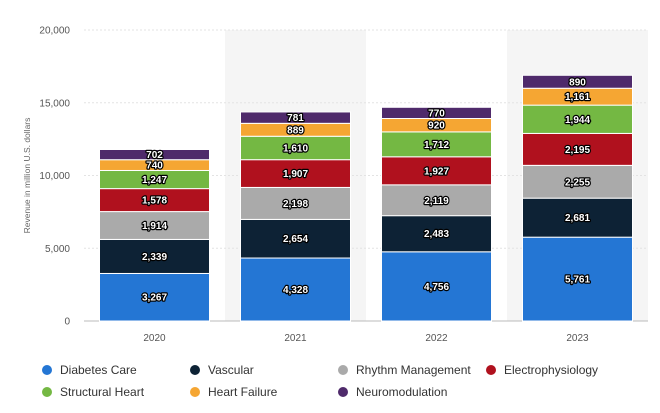 The image size is (660, 413). Describe the element at coordinates (295, 338) in the screenshot. I see `x-tick-label: 2021` at that location.